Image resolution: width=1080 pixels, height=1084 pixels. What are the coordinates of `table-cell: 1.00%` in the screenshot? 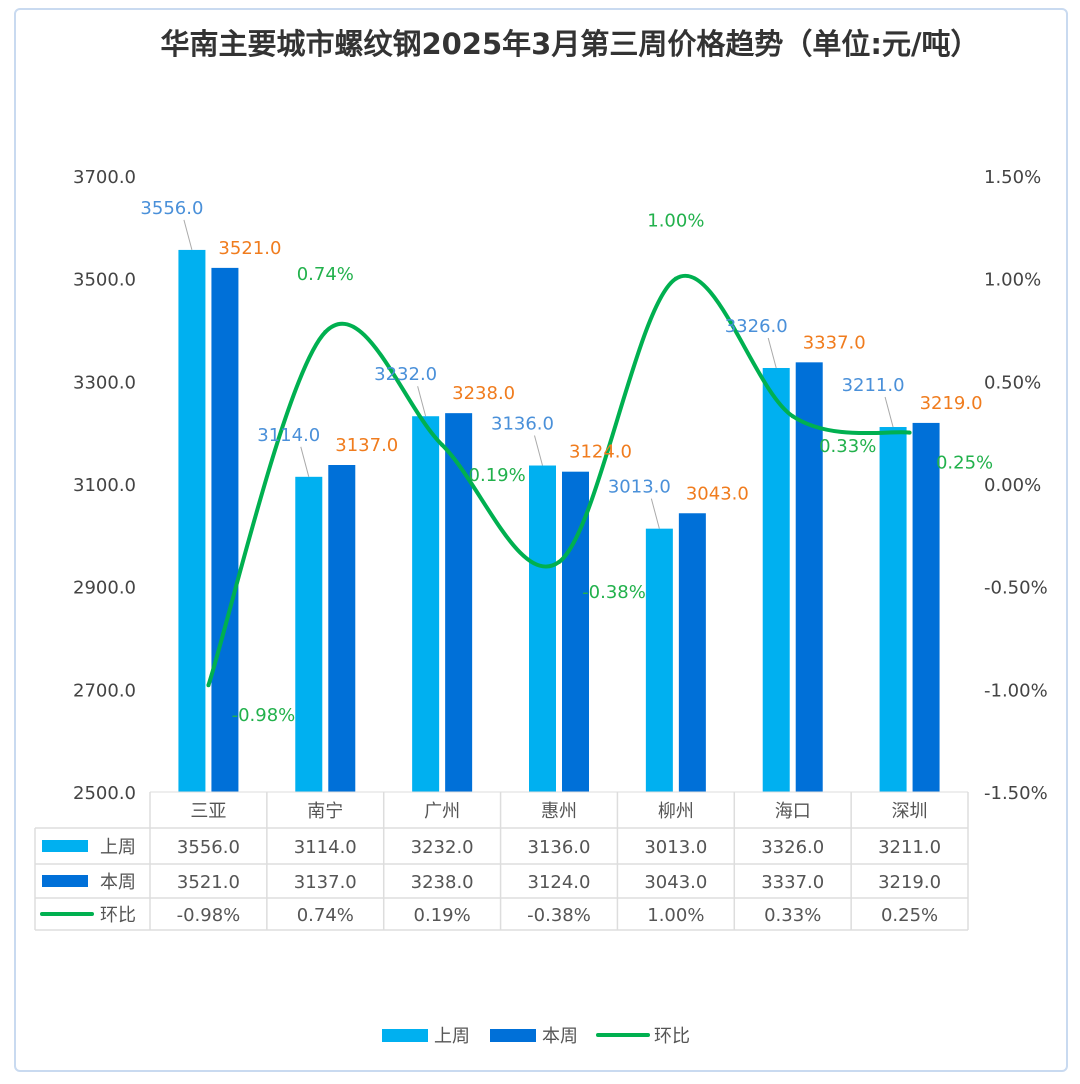 It's located at (675, 915).